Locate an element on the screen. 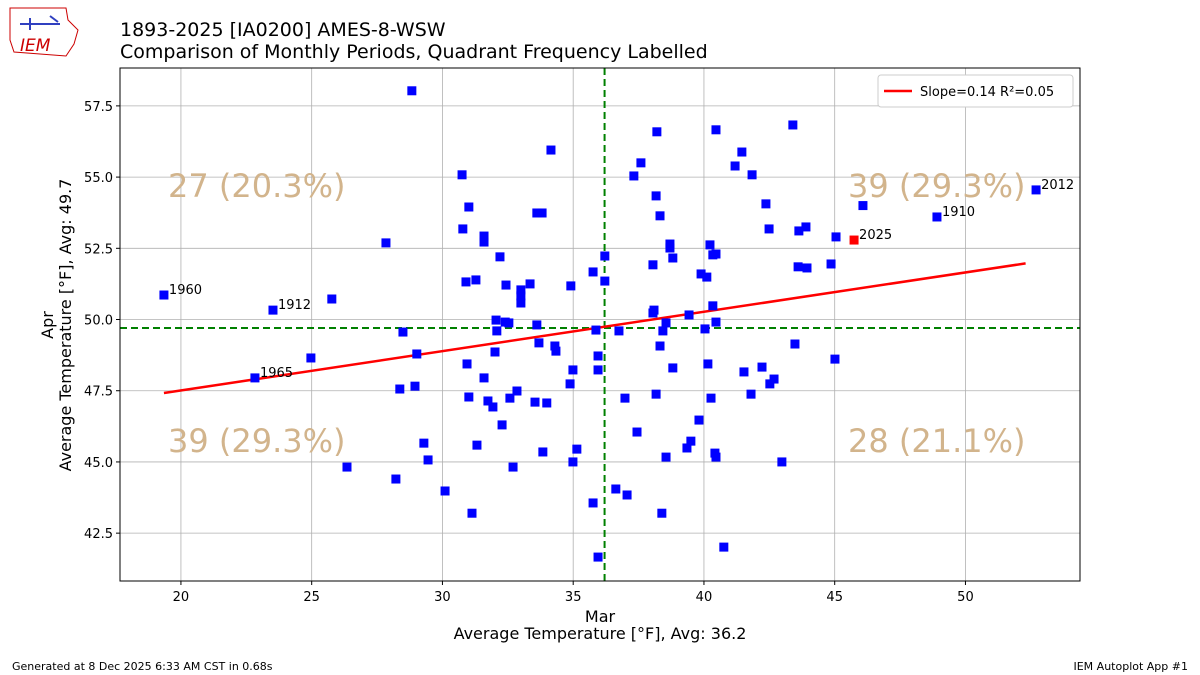 This screenshot has height=675, width=1200. x-tick-label: 45 is located at coordinates (834, 597).